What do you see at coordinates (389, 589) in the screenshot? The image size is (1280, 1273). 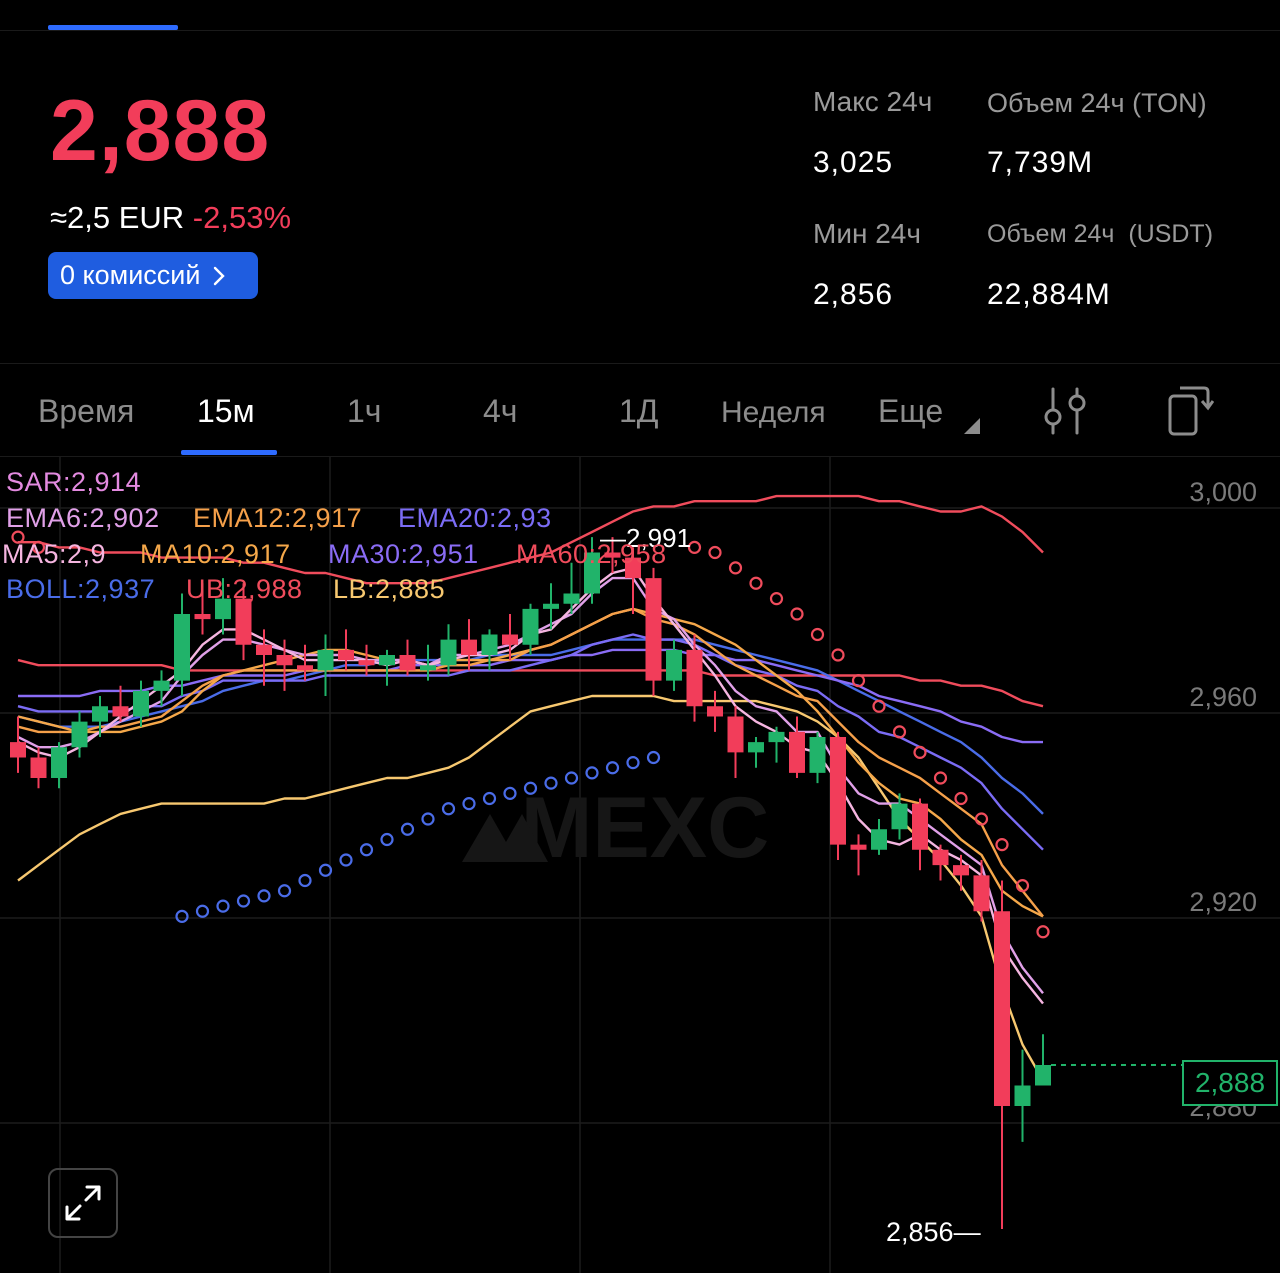 I see `legend-lb: LB:2,885` at bounding box center [389, 589].